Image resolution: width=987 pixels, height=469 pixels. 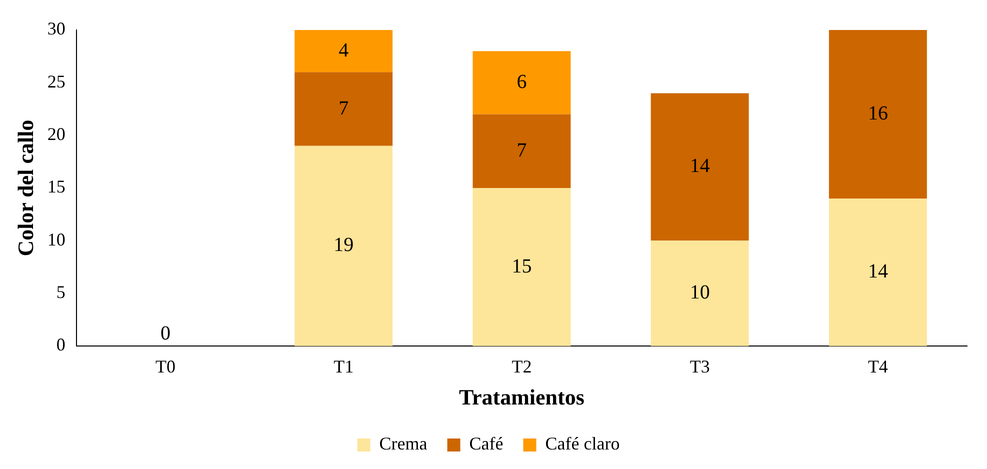 I want to click on data-label: 6, so click(x=521, y=81).